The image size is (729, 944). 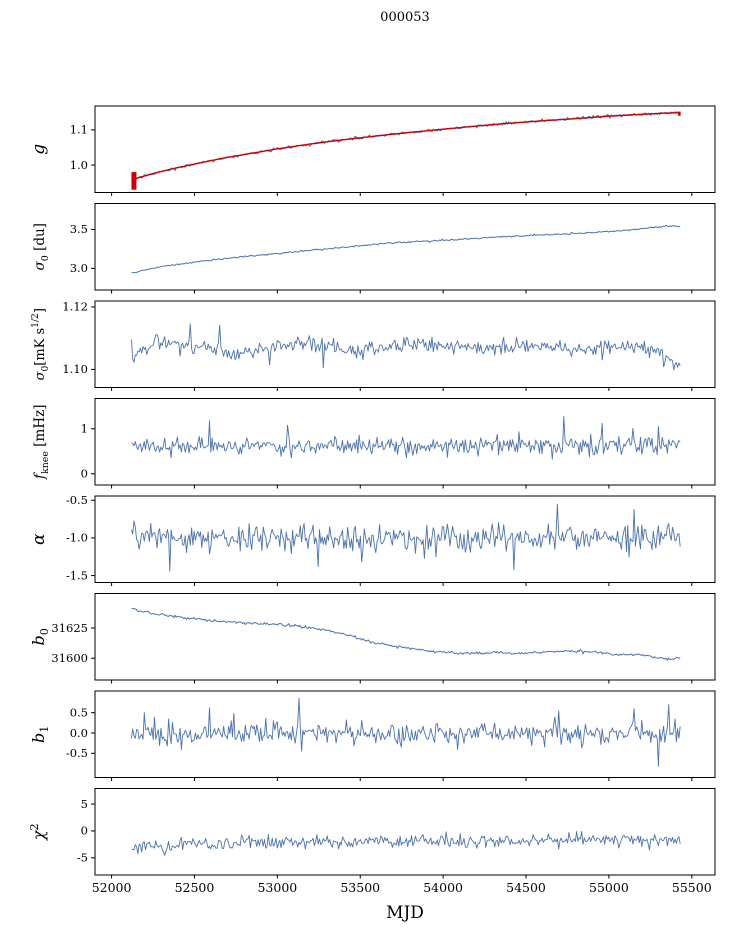 I want to click on x-tick-label: 54500, so click(x=526, y=887).